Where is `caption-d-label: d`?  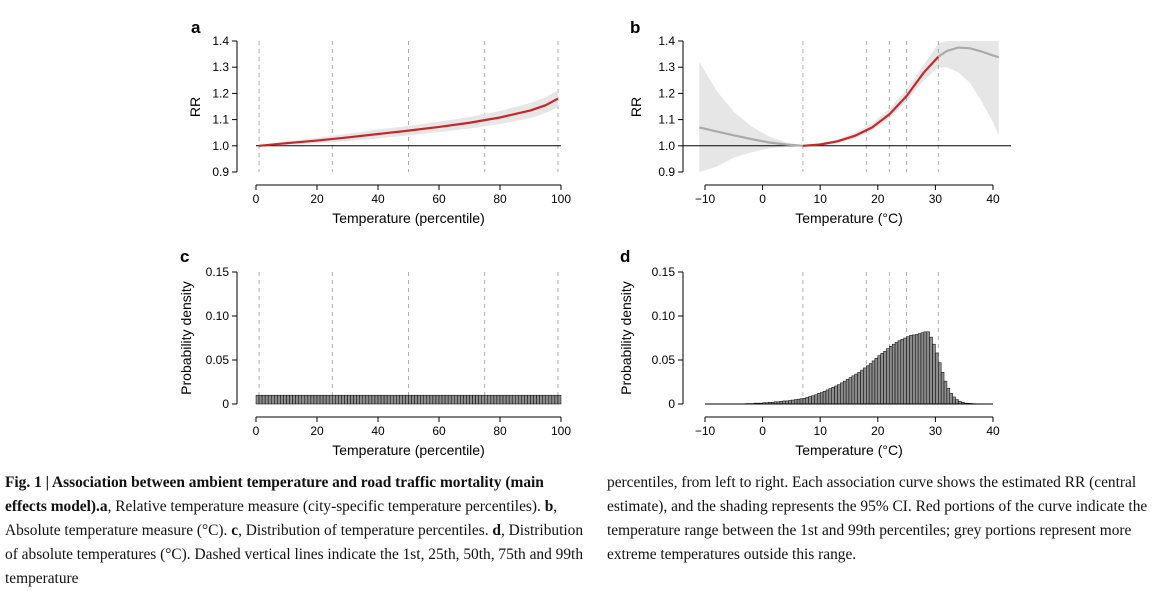
caption-d-label: d is located at coordinates (496, 530).